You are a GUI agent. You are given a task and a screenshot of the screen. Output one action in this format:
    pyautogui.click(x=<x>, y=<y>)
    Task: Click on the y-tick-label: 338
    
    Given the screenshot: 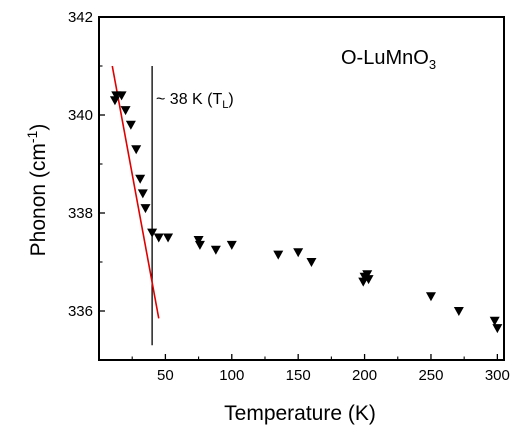 What is the action you would take?
    pyautogui.click(x=80, y=213)
    